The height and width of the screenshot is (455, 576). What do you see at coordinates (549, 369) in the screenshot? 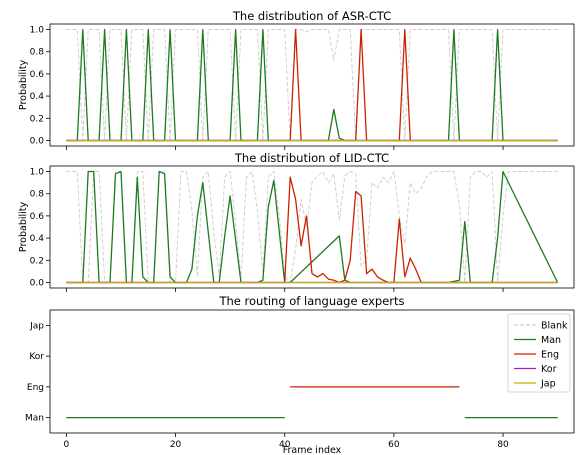
I see `legend-label: Kor` at bounding box center [549, 369].